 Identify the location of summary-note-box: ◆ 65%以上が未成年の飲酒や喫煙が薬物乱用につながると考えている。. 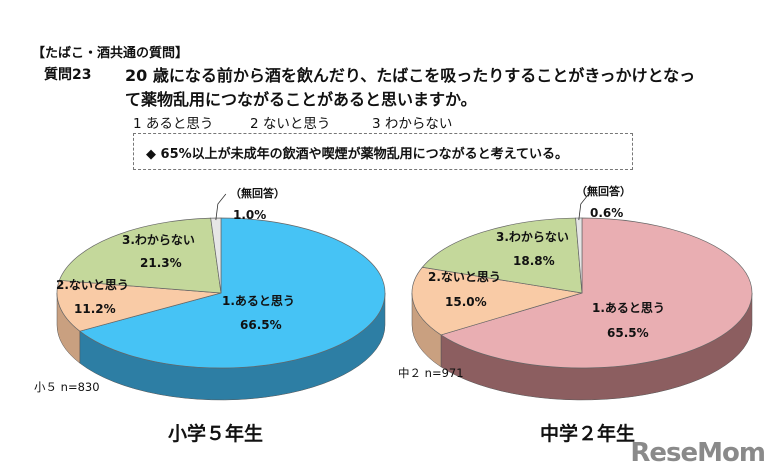
(383, 151).